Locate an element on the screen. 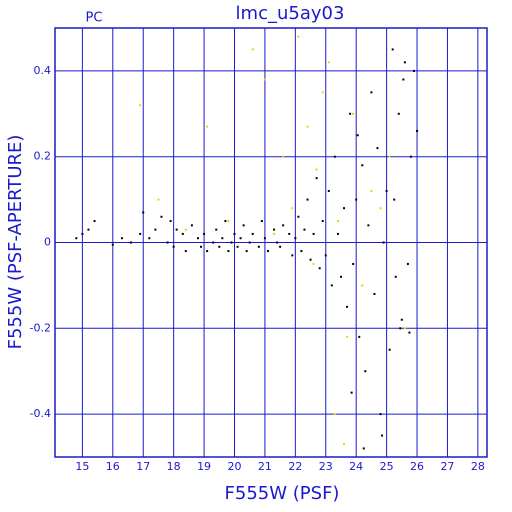 The image size is (512, 512). x-tick-label: 25 is located at coordinates (387, 466).